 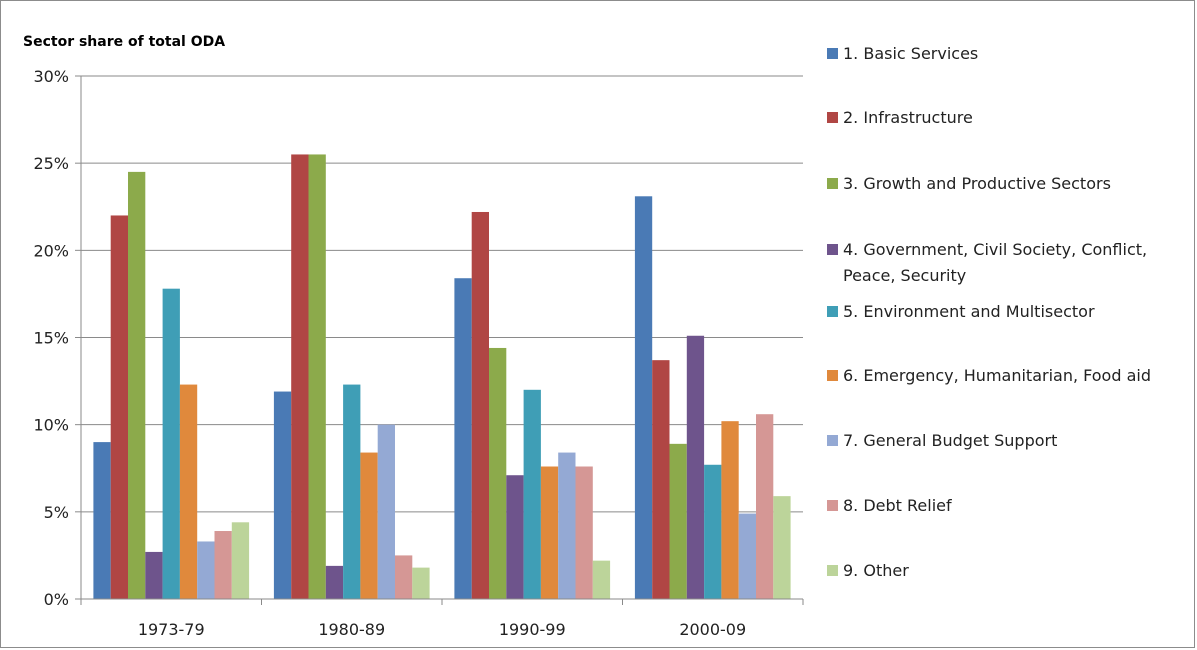 What do you see at coordinates (532, 629) in the screenshot?
I see `x-tick-label: 1990-99` at bounding box center [532, 629].